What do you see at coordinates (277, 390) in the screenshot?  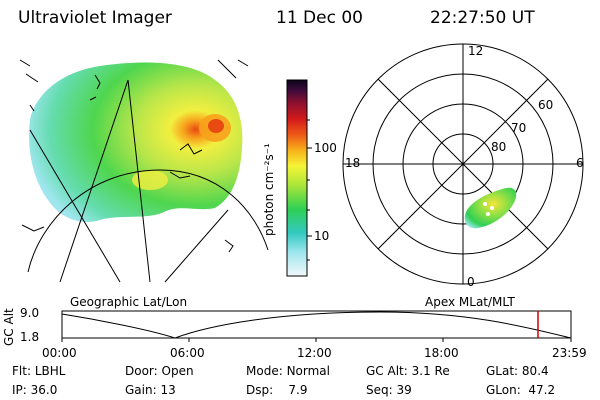 I see `status-dsp: Dsp: 7.9` at bounding box center [277, 390].